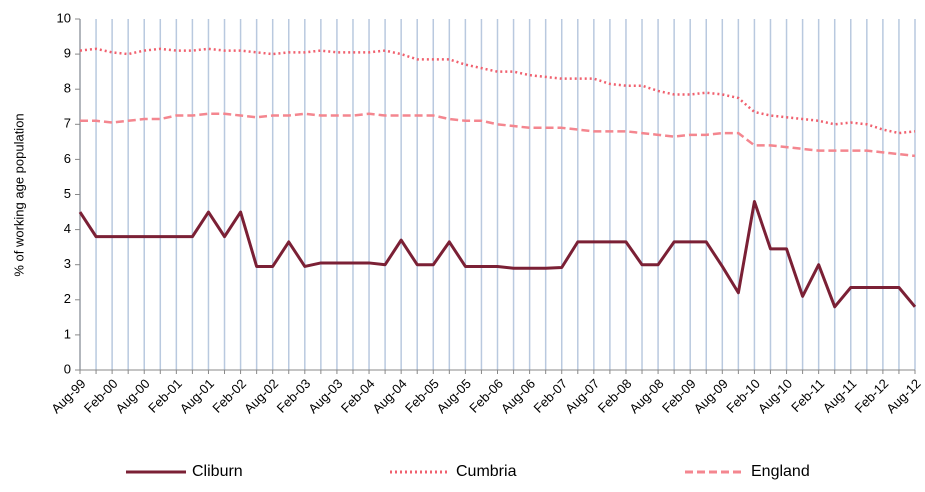 This screenshot has height=492, width=925. I want to click on x-tick-label: Aug-01, so click(197, 396).